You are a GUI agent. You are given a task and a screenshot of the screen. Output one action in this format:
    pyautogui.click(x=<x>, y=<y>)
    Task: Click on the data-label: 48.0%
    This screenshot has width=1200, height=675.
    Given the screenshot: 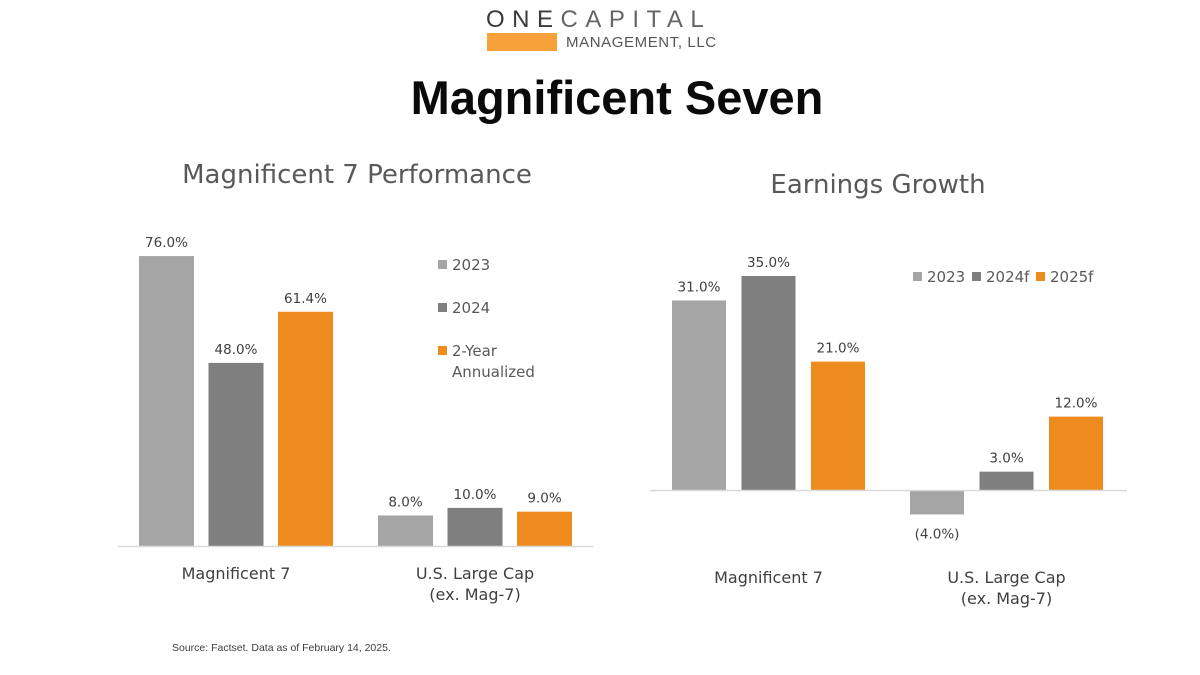 What is the action you would take?
    pyautogui.click(x=236, y=350)
    